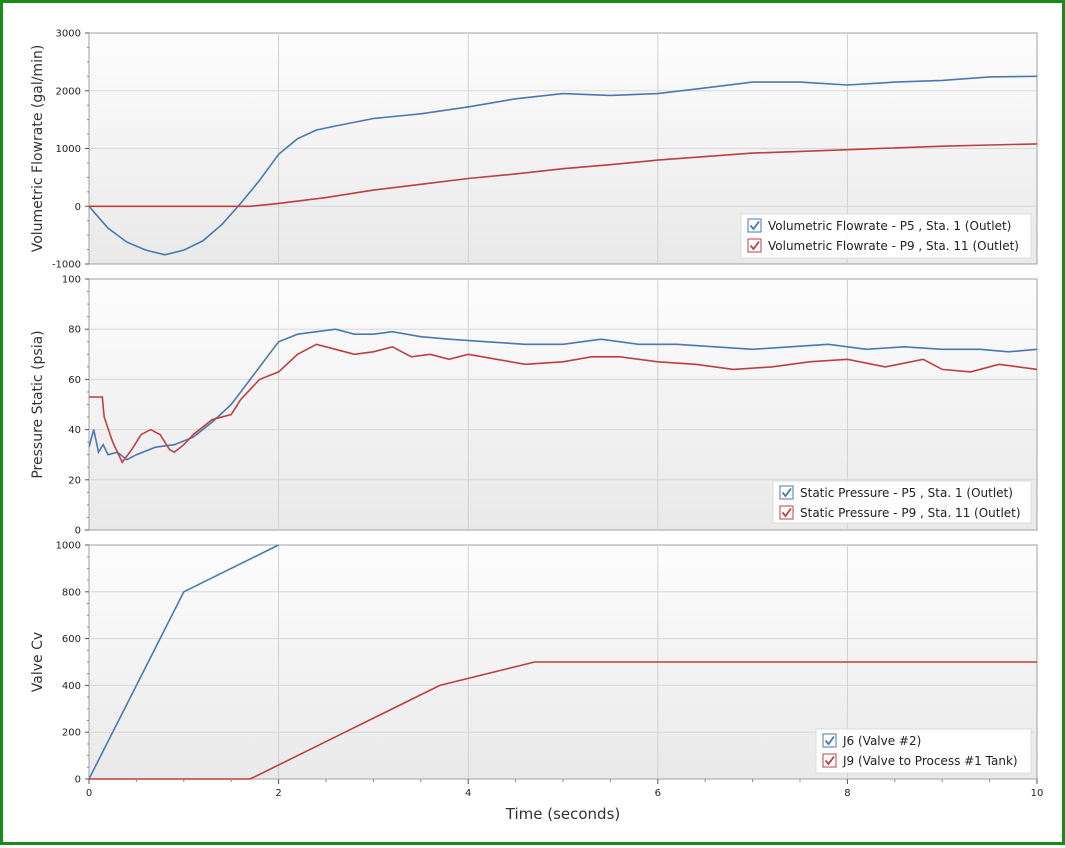  Describe the element at coordinates (38, 662) in the screenshot. I see `y-axis-label: Valve Cv` at that location.